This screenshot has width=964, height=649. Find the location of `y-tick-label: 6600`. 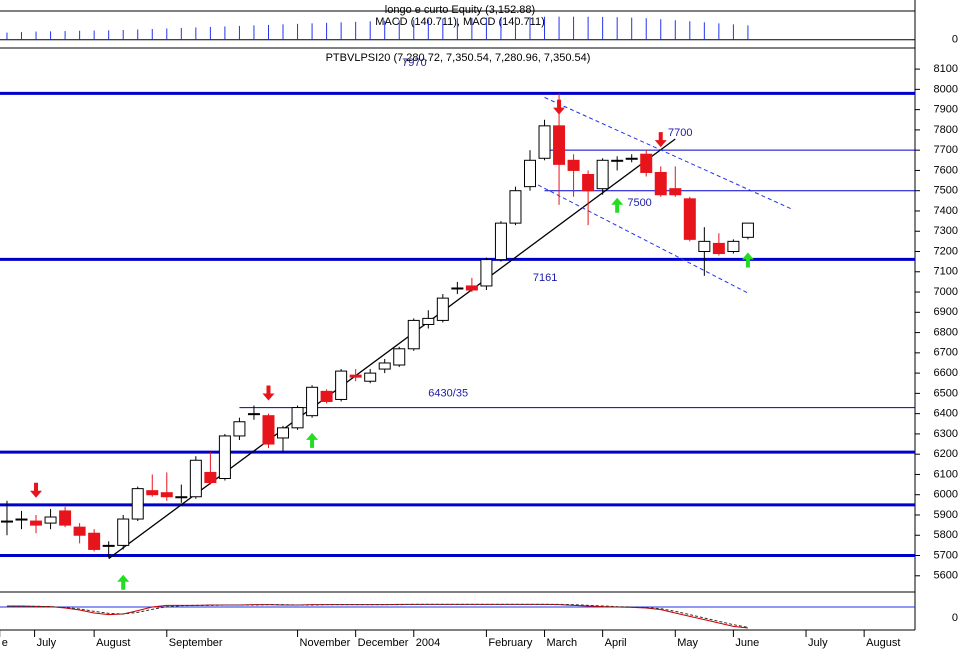

y-tick-label: 6600 is located at coordinates (946, 373).